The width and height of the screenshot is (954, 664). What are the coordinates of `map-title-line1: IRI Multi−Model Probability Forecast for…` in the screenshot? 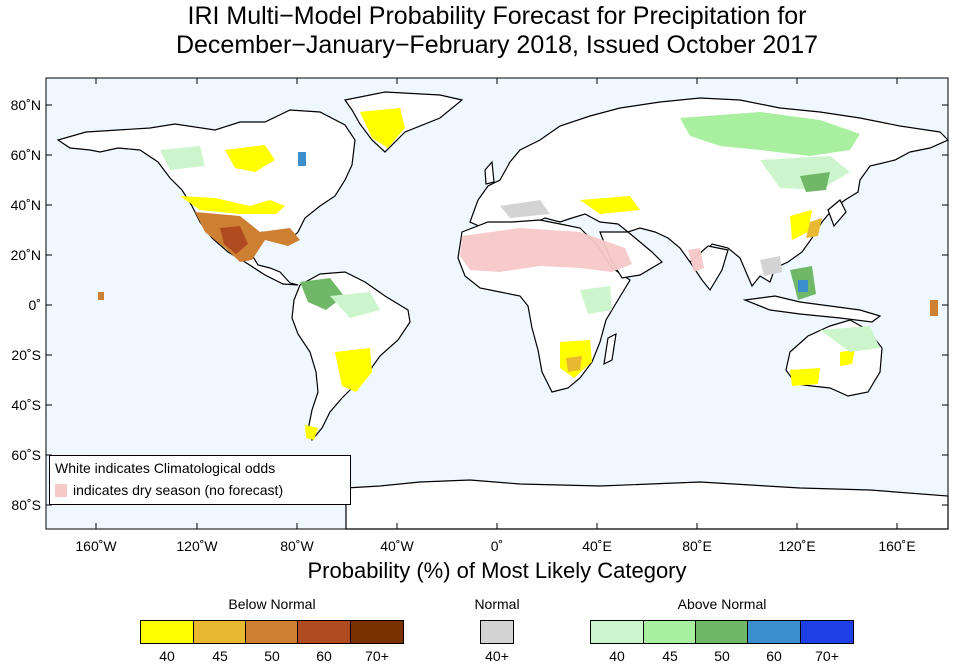 It's located at (497, 16).